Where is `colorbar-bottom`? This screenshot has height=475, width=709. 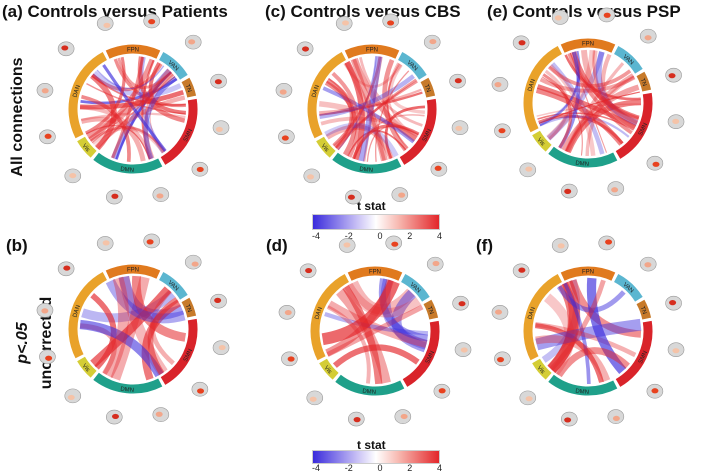 colorbar-bottom is located at coordinates (376, 457).